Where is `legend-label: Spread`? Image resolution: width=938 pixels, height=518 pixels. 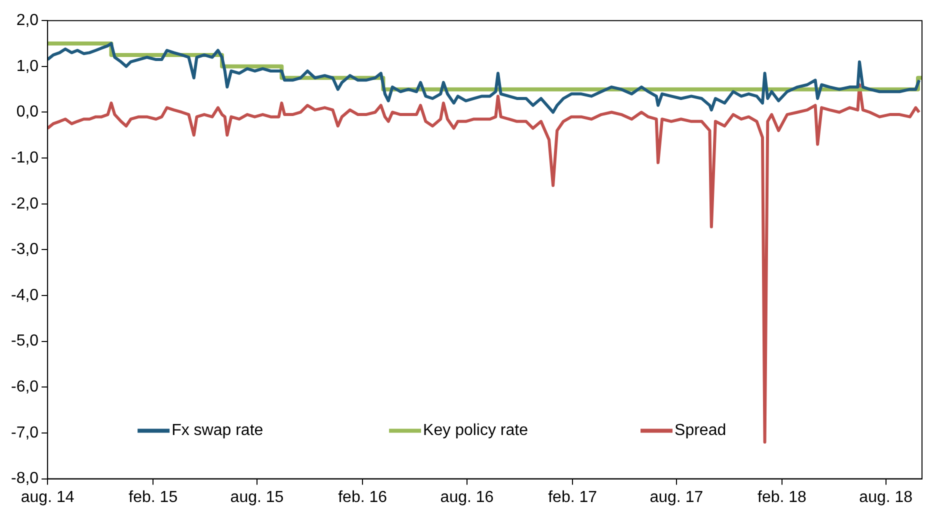
legend-label: Spread is located at coordinates (700, 431).